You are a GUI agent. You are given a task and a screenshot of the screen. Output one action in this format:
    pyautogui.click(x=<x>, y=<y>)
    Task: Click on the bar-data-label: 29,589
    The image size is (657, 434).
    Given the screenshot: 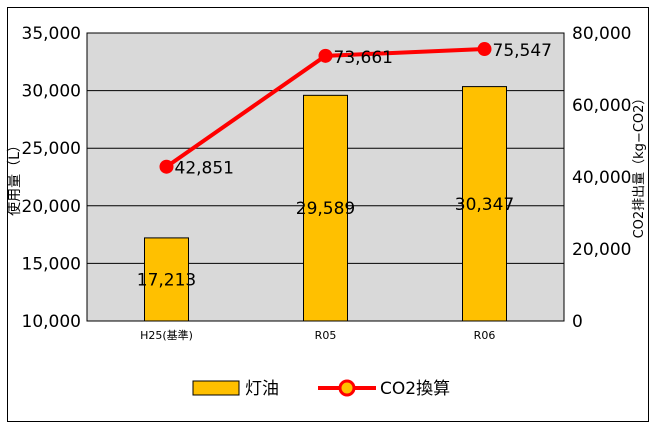 What is the action you would take?
    pyautogui.click(x=325, y=209)
    